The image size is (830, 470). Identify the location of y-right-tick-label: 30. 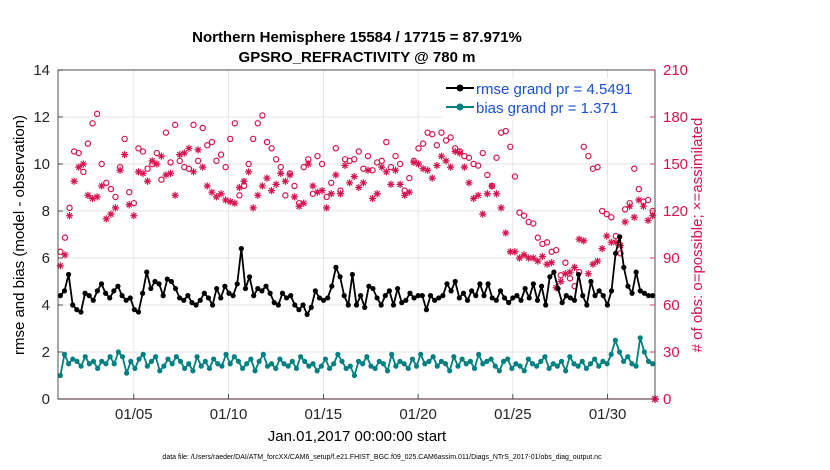
(671, 352).